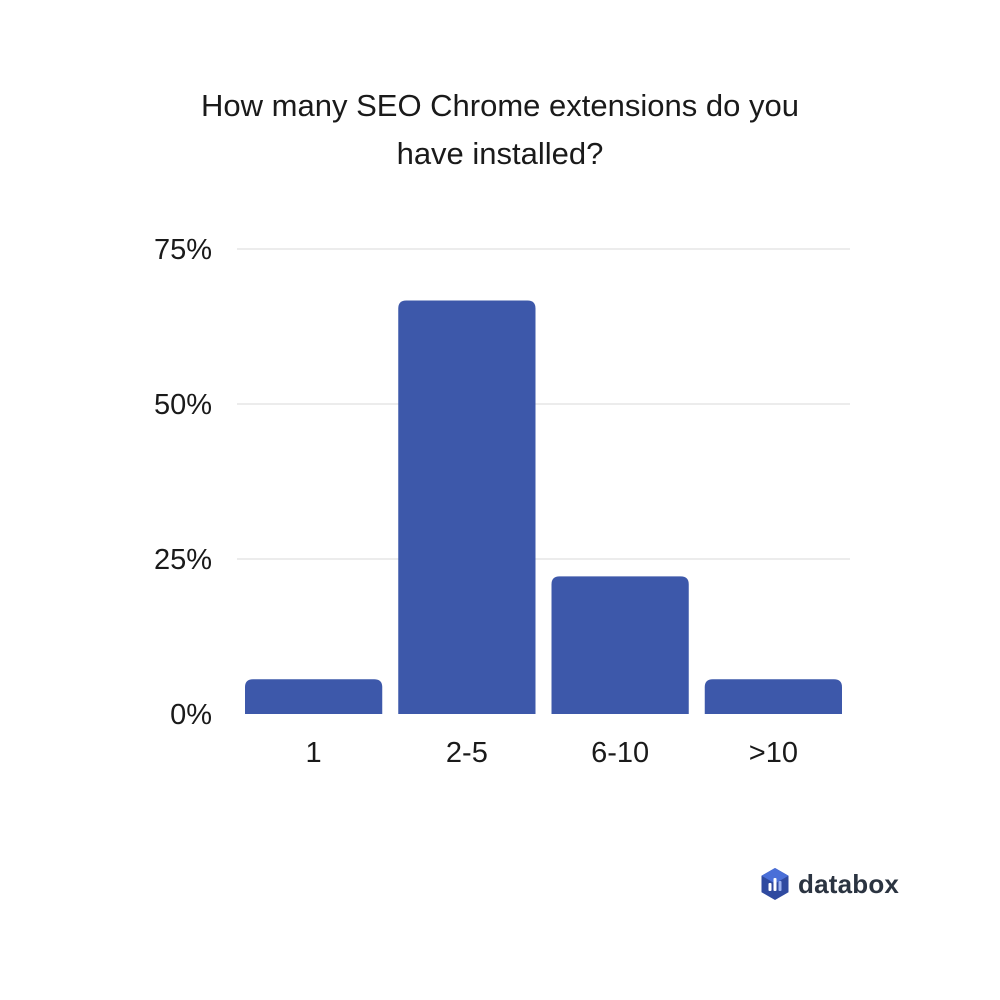 This screenshot has width=1000, height=1000. Describe the element at coordinates (183, 250) in the screenshot. I see `y-tick-label: 75%` at that location.